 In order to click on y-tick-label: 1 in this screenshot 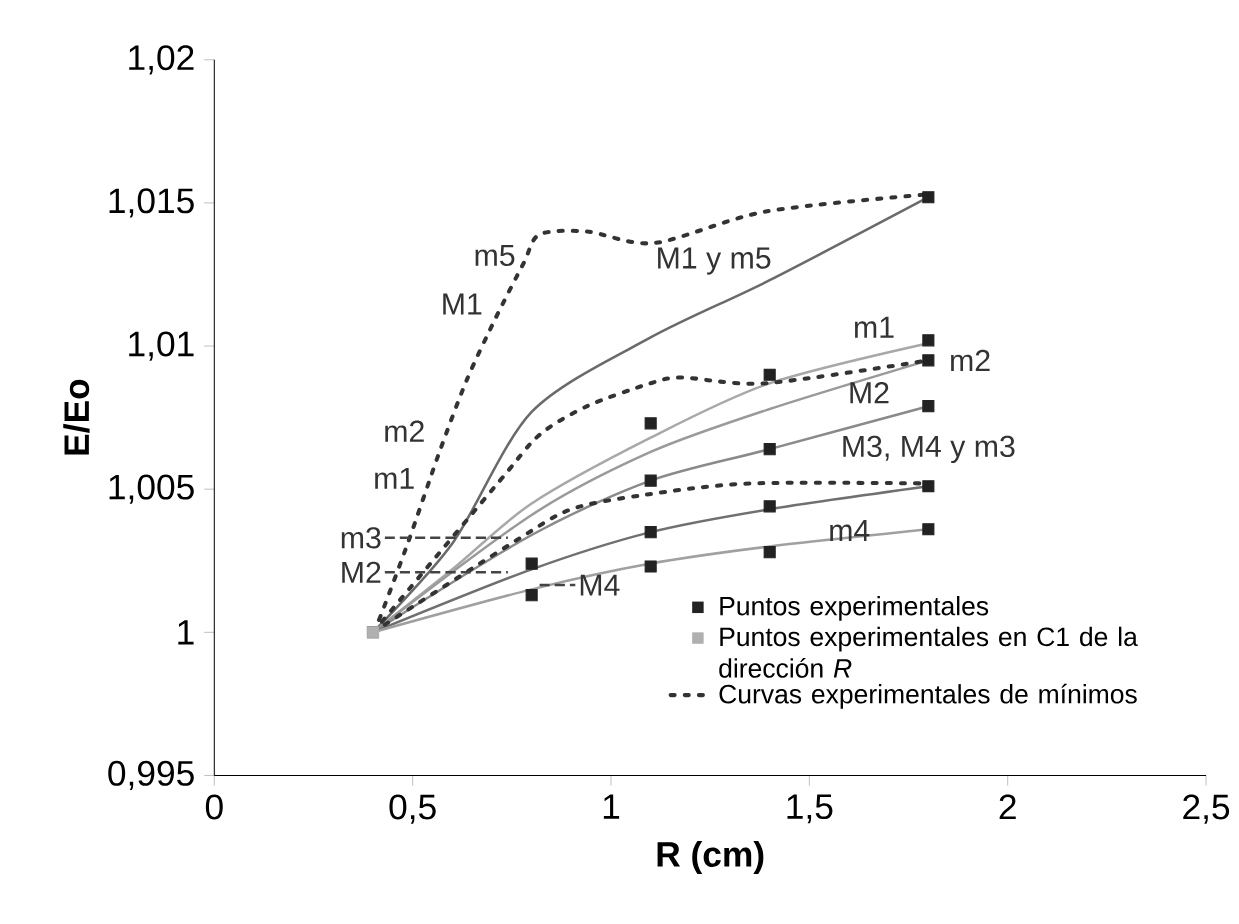, I will do `click(186, 632)`.